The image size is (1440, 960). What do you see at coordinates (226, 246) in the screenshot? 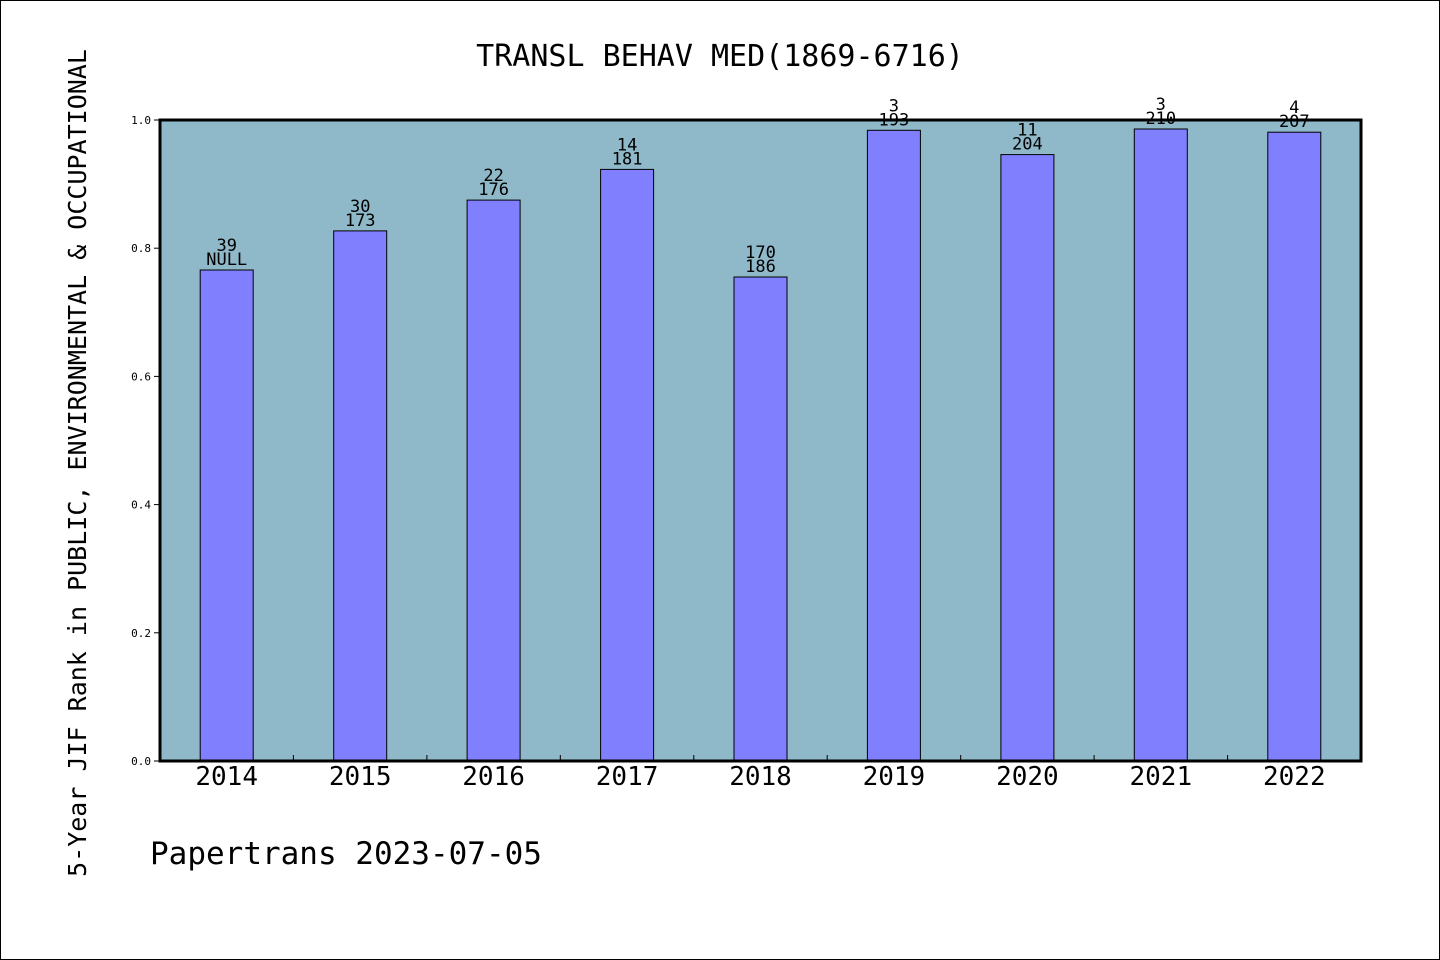
I see `bar-rank-label: 39` at bounding box center [226, 246].